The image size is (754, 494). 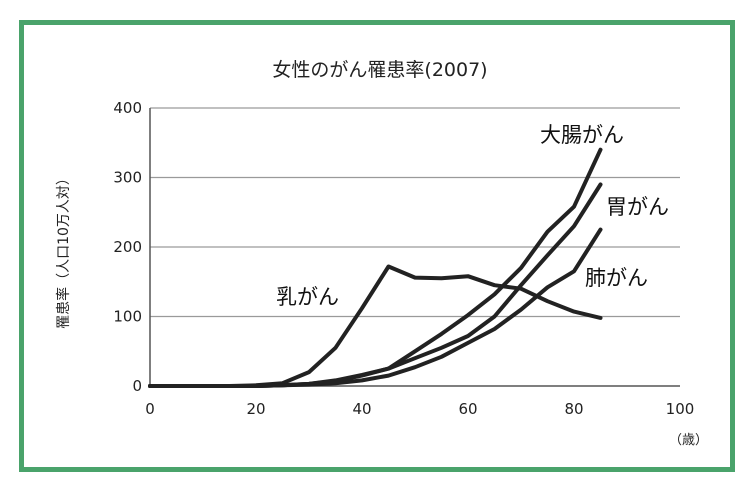 I want to click on x-tick-label: 80, so click(x=573, y=409).